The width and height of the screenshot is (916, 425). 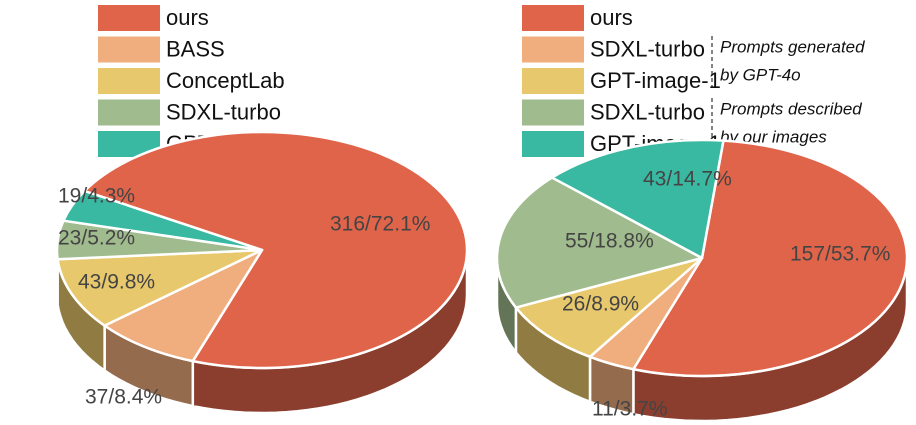 I want to click on value-label: 23/5.2%, so click(x=96, y=238).